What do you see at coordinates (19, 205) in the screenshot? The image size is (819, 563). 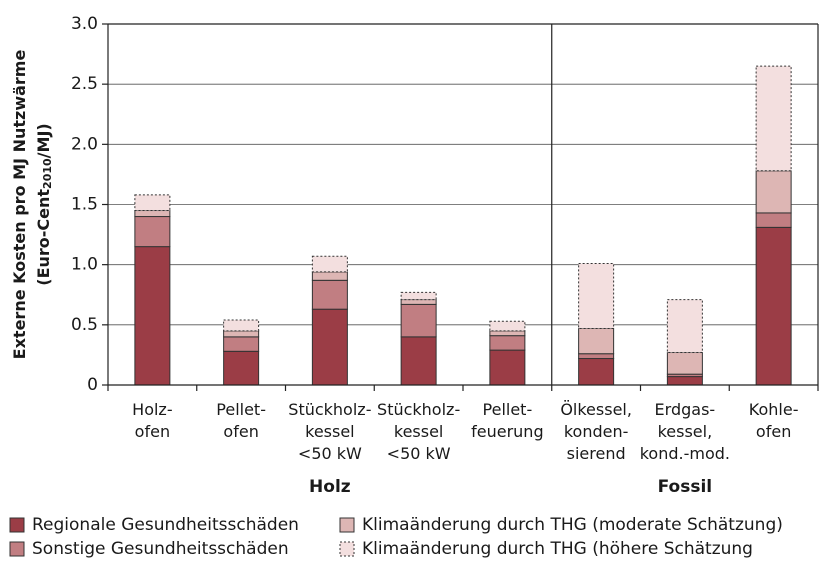 I see `y-label-line: Externe Kosten pro MJ Nutzwärme` at bounding box center [19, 205].